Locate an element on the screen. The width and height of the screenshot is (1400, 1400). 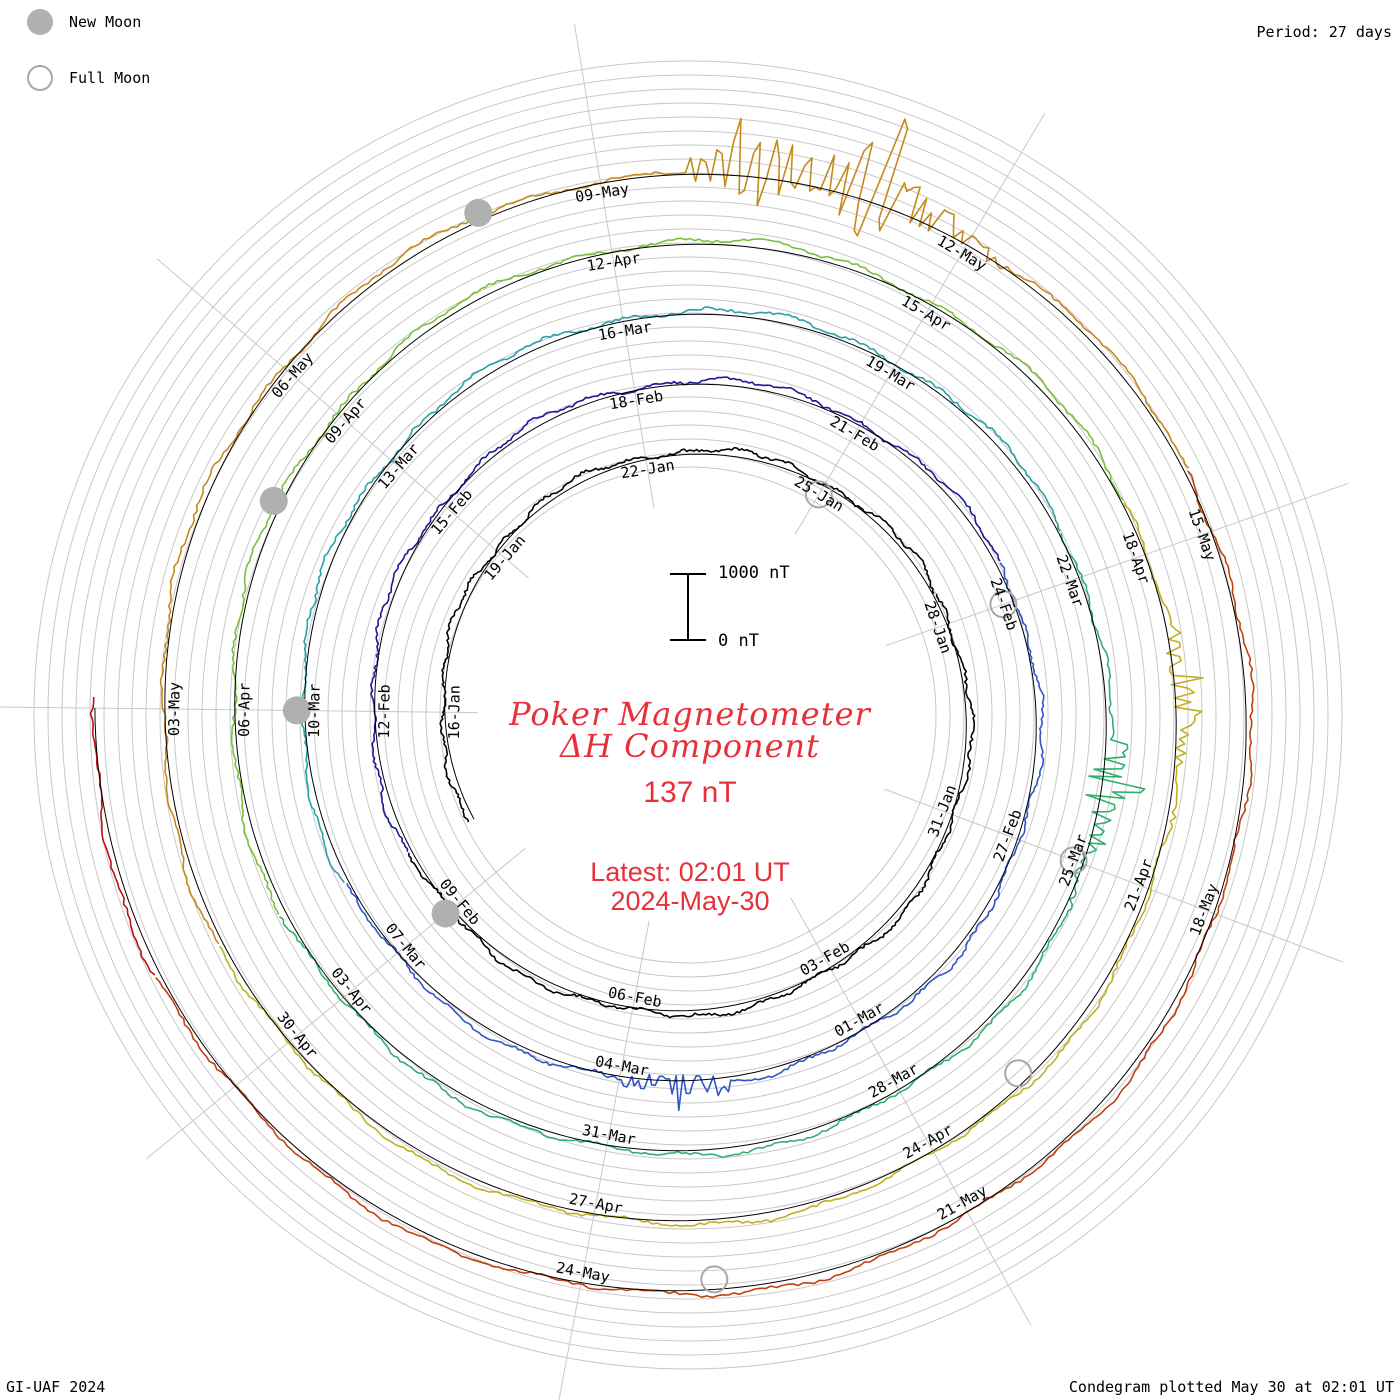
legend-new-moon: New Moon is located at coordinates (84, 22).